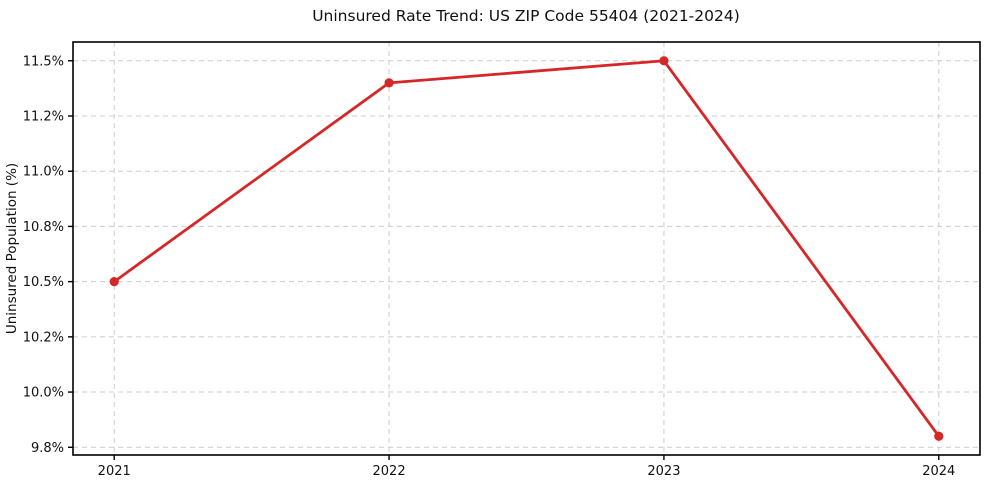 The image size is (989, 490). I want to click on y-tick-label: 10.8%, so click(43, 227).